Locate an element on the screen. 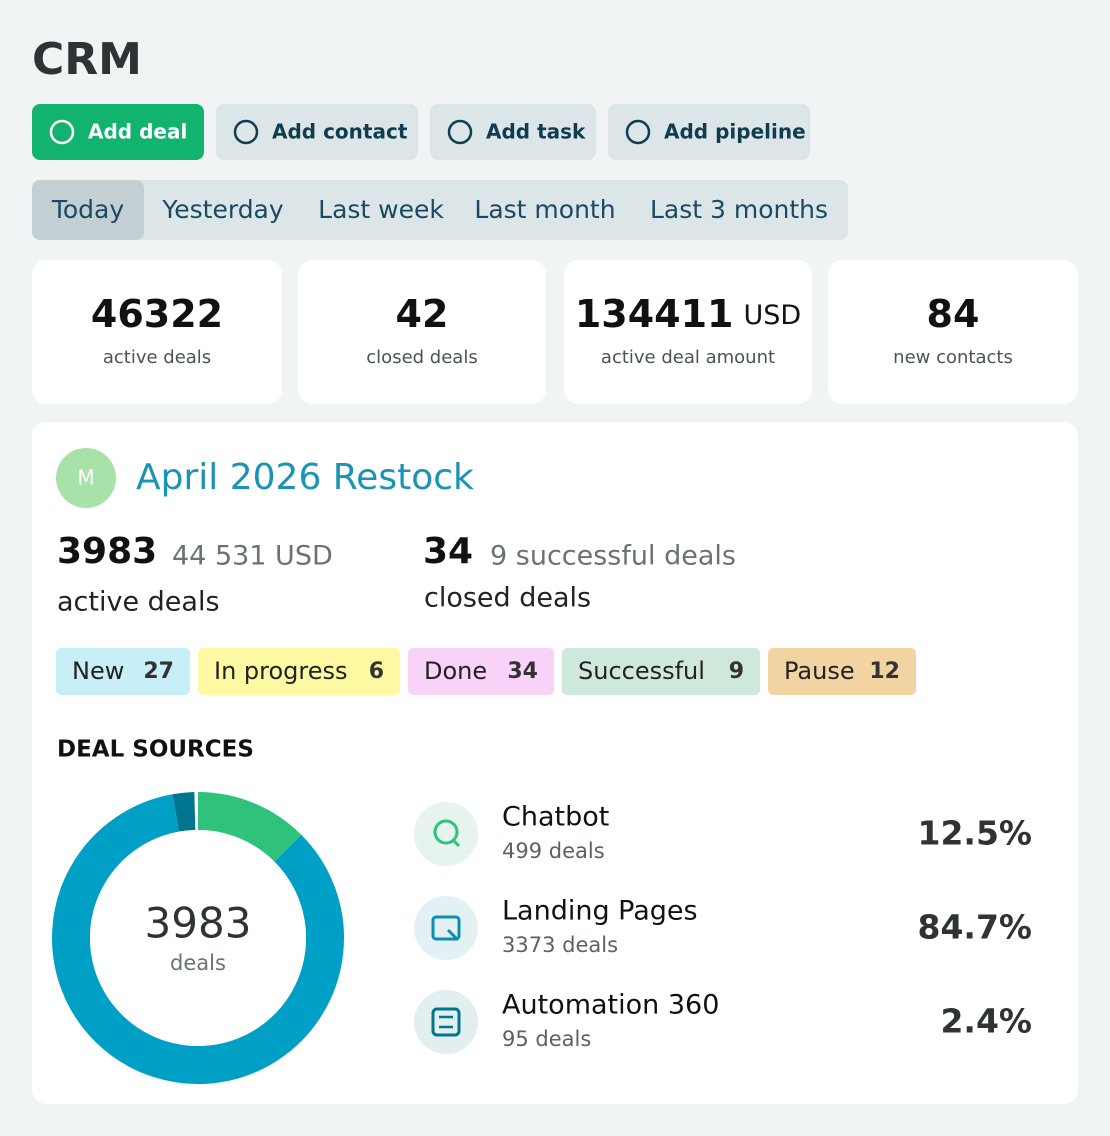  source-name: Automation 360 is located at coordinates (610, 1005).